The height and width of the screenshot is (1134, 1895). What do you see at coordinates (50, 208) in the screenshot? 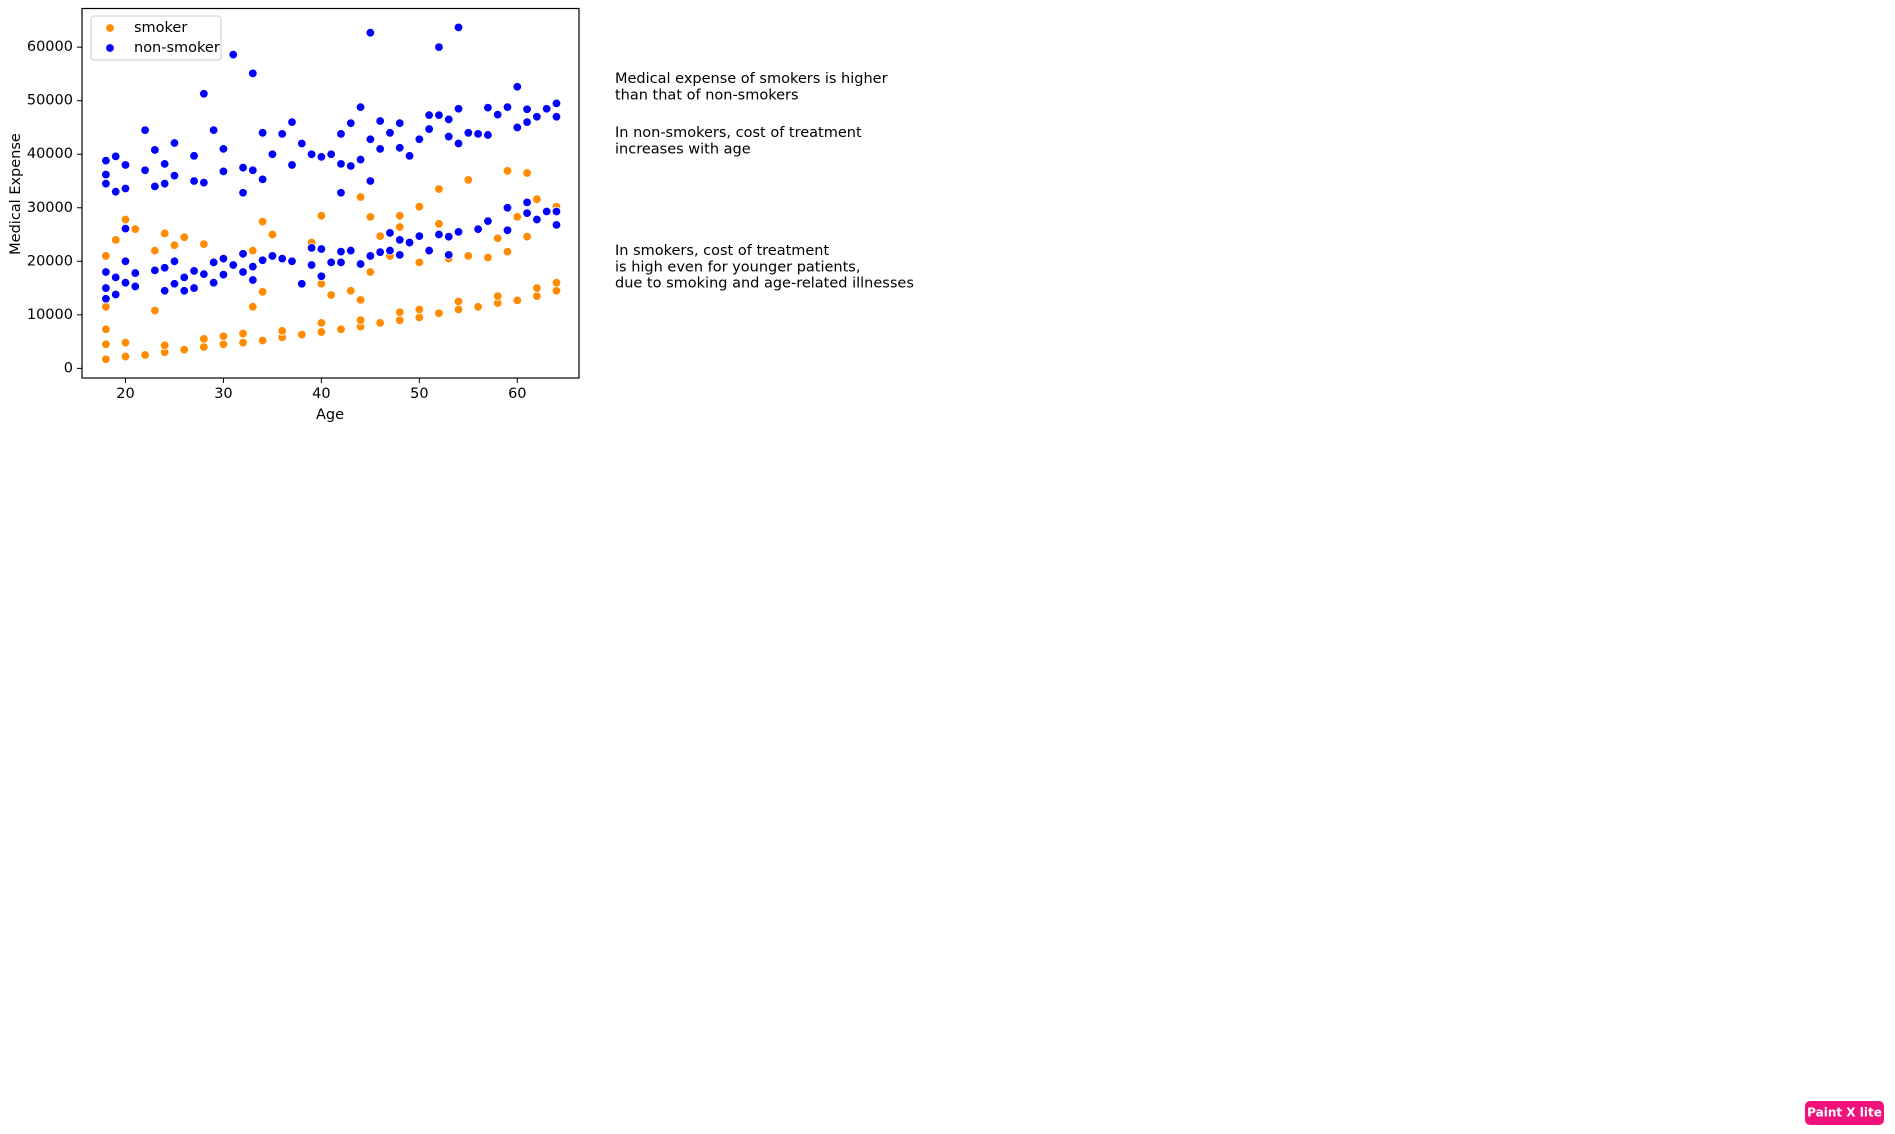
I see `y-tick-label: 30000` at bounding box center [50, 208].